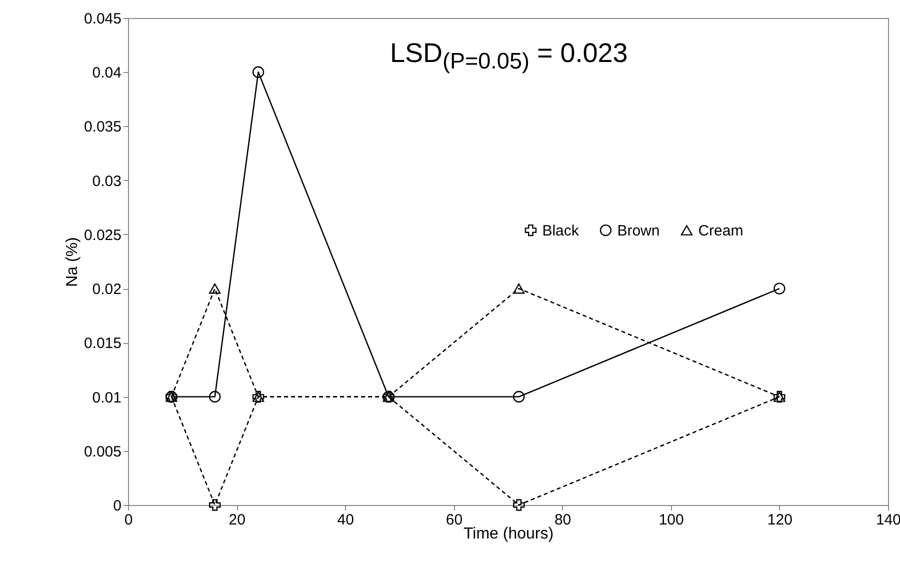 This screenshot has width=900, height=570. Describe the element at coordinates (671, 520) in the screenshot. I see `x-tick-label: 100` at that location.